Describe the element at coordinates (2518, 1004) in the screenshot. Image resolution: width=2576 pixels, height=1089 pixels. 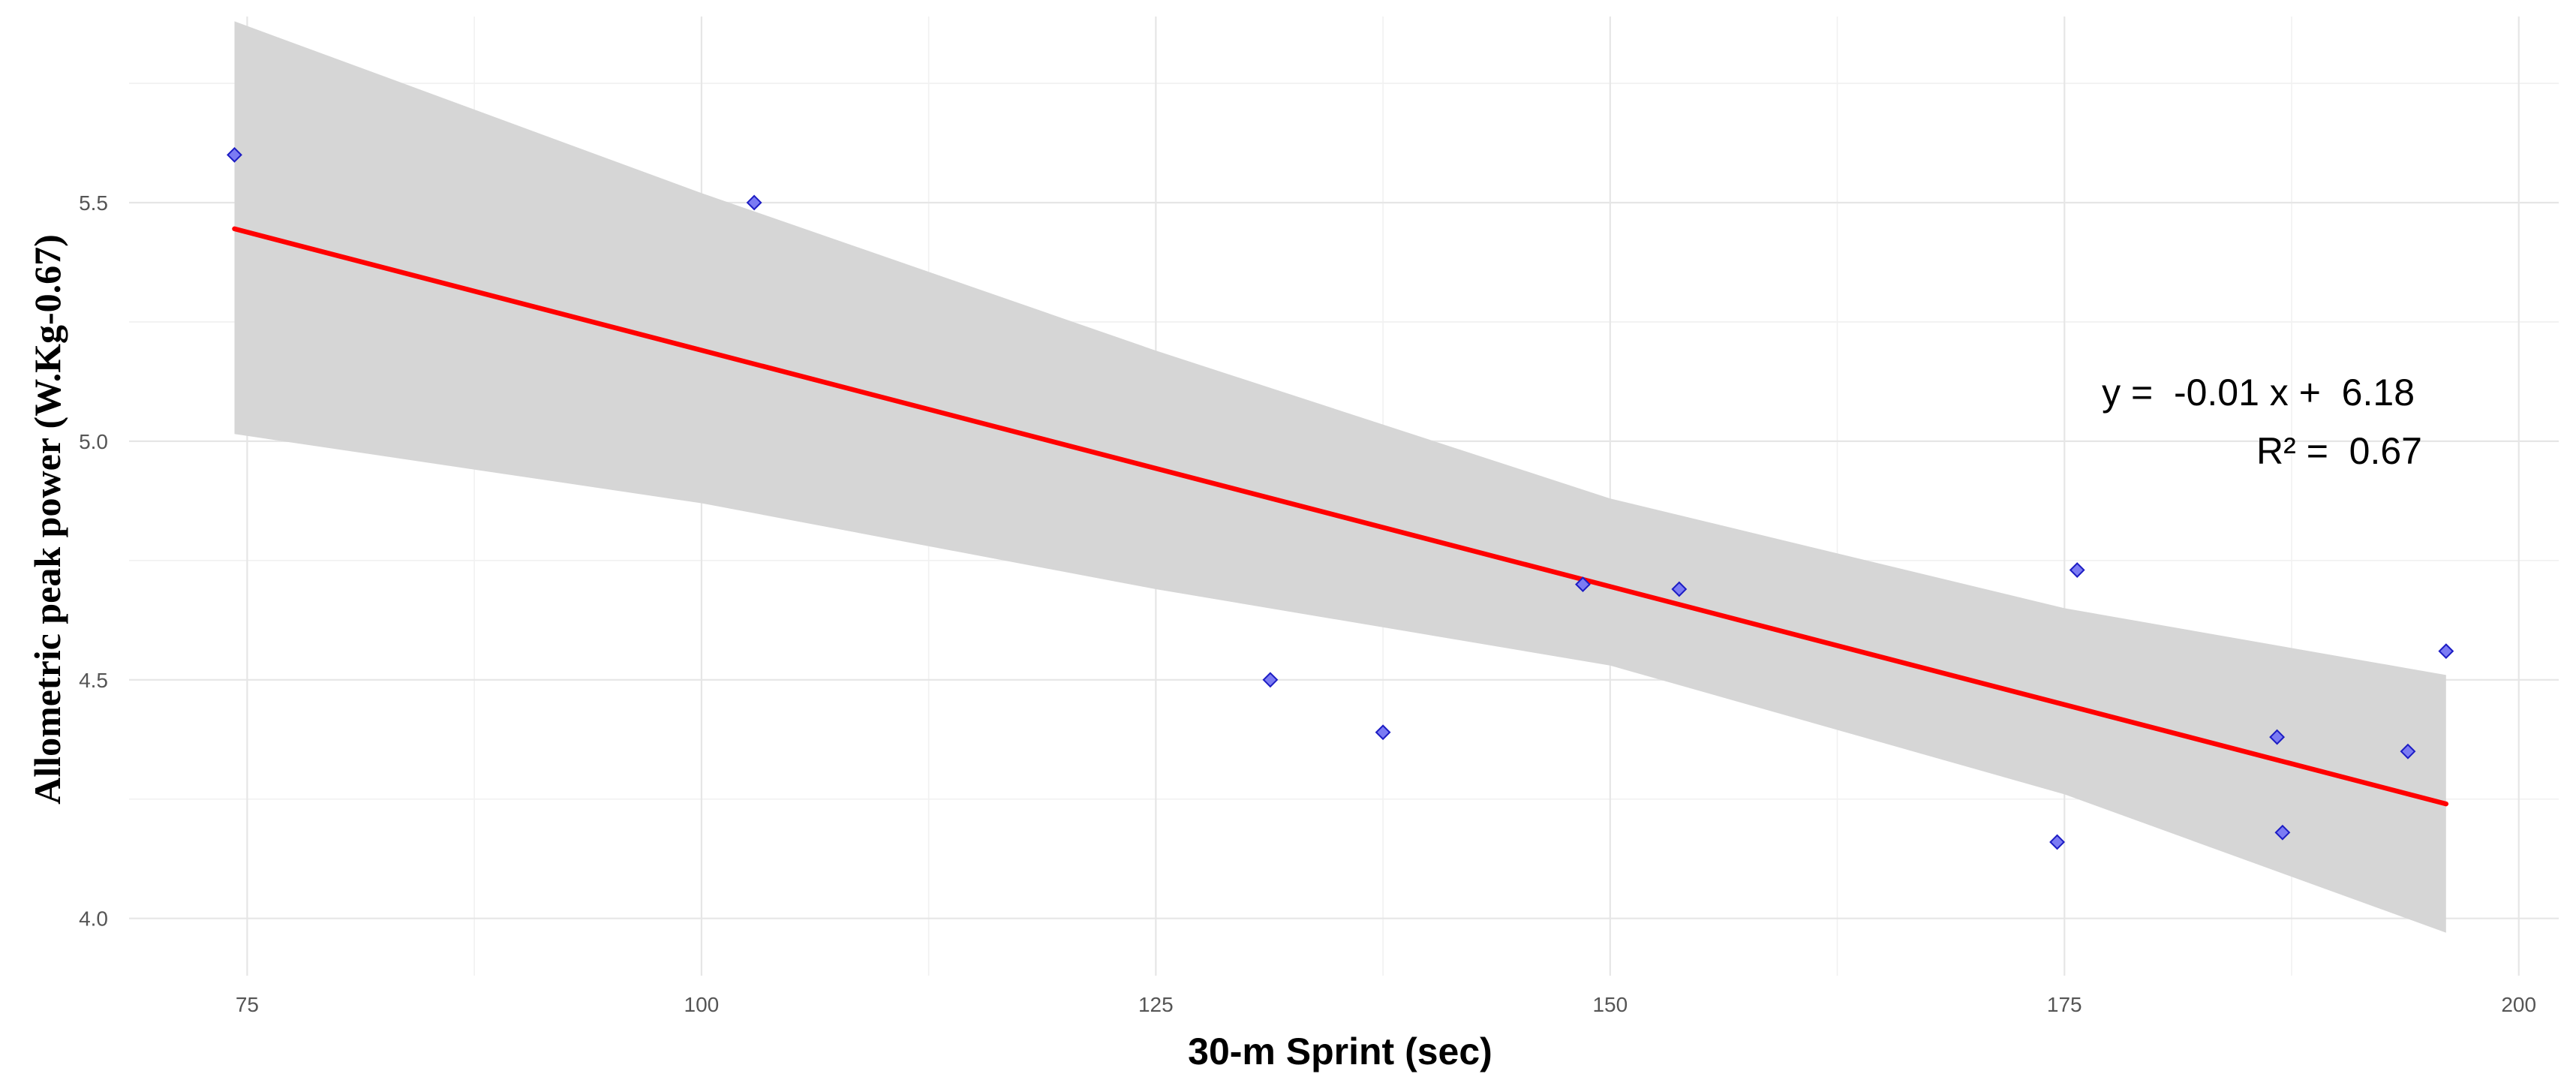
I see `x-tick-label: 200` at that location.